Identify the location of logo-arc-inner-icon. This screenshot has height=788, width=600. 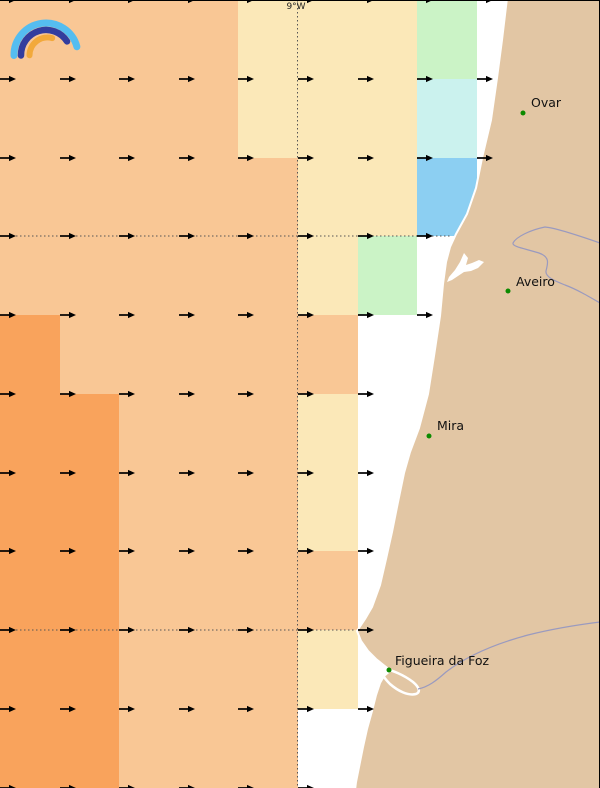
(41, 46).